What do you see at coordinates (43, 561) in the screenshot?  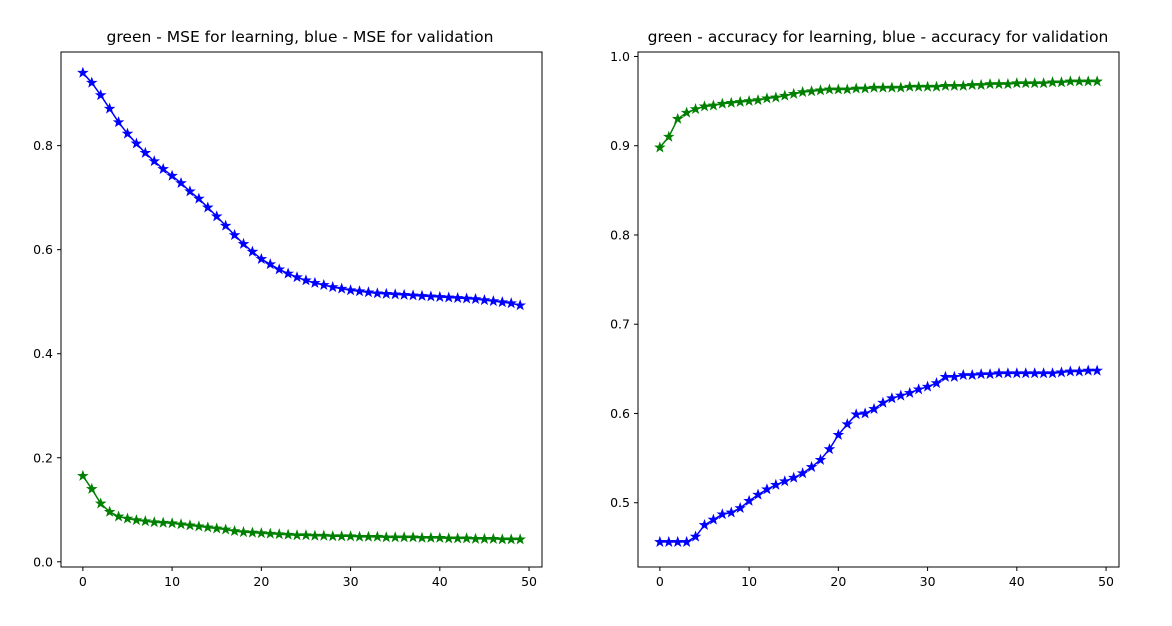 I see `mse-y-tick-label: 0.0` at bounding box center [43, 561].